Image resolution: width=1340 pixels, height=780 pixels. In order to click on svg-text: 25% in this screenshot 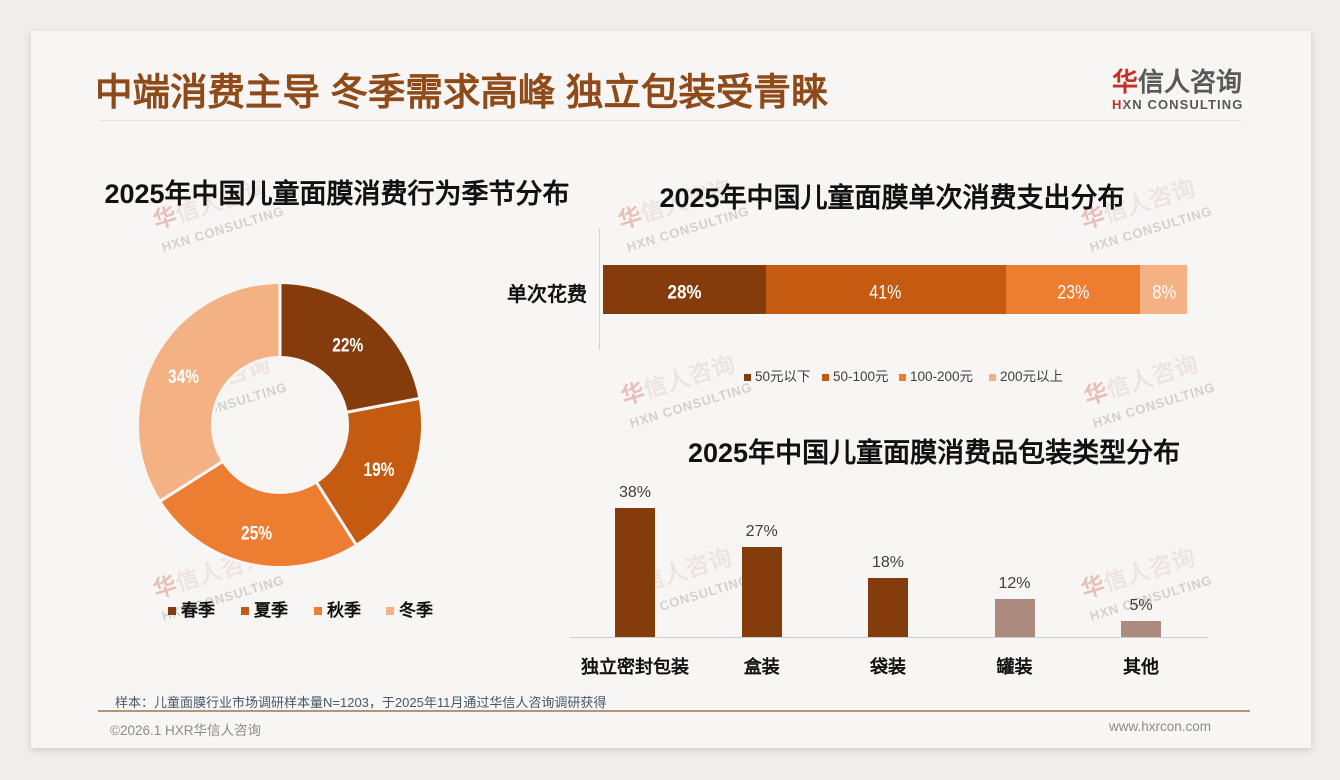, I will do `click(256, 534)`.